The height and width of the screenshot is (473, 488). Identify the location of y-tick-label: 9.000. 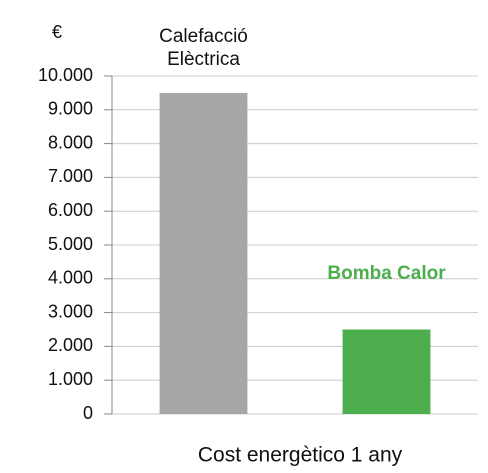
(70, 109).